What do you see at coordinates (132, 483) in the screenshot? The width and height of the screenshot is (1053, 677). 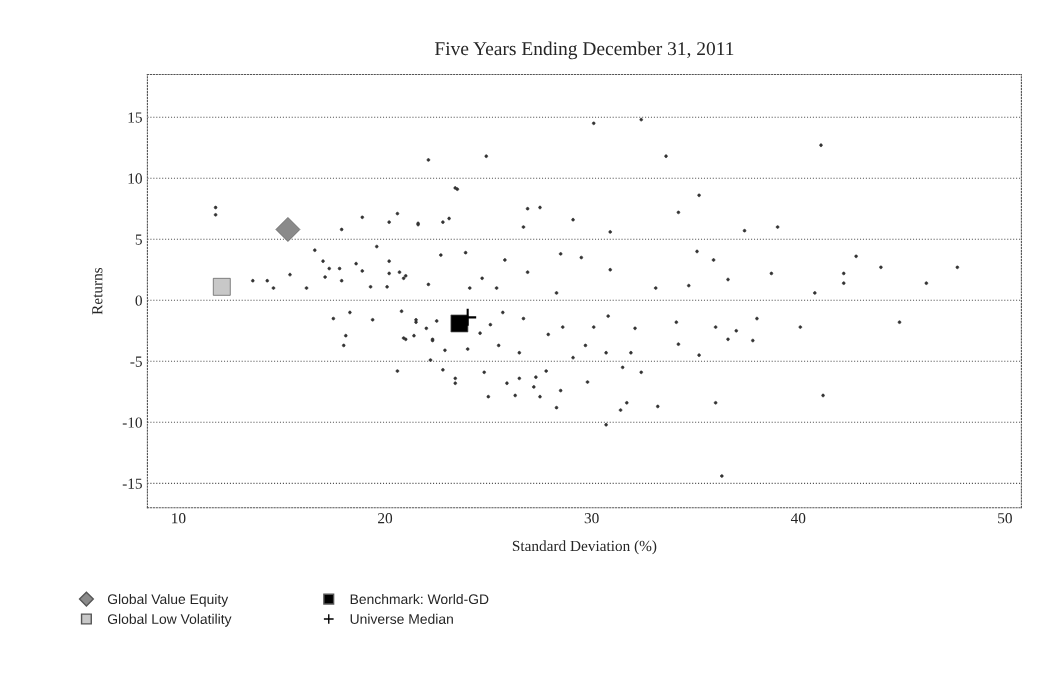 I see `y-tick-label: -15` at bounding box center [132, 483].